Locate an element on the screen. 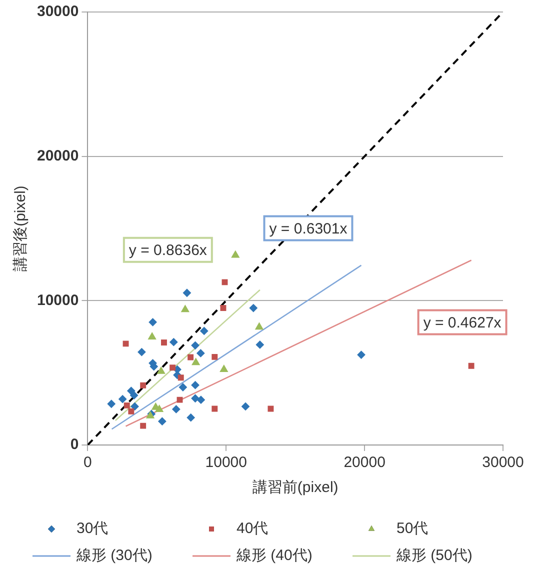 The height and width of the screenshot is (581, 541). annotation: y = 0.4627x is located at coordinates (462, 323).